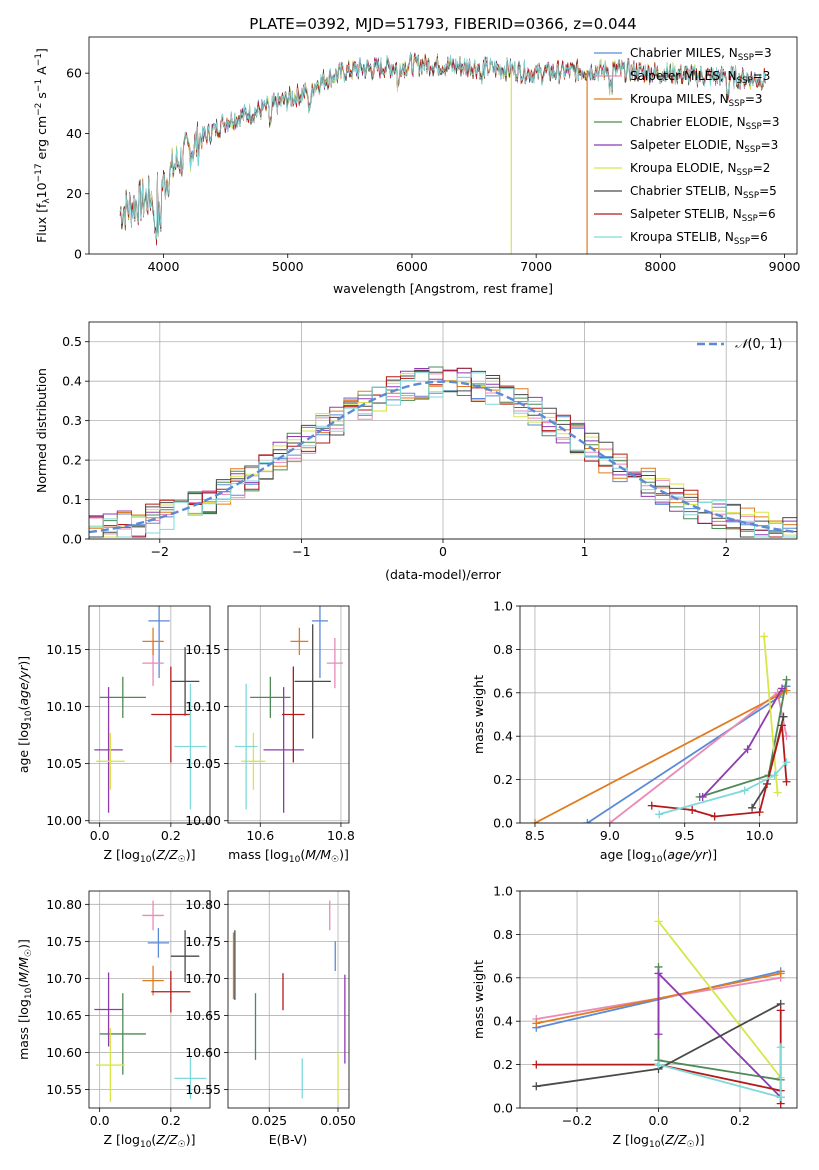  I want to click on y-tick-label: 10.15, so click(64, 649).